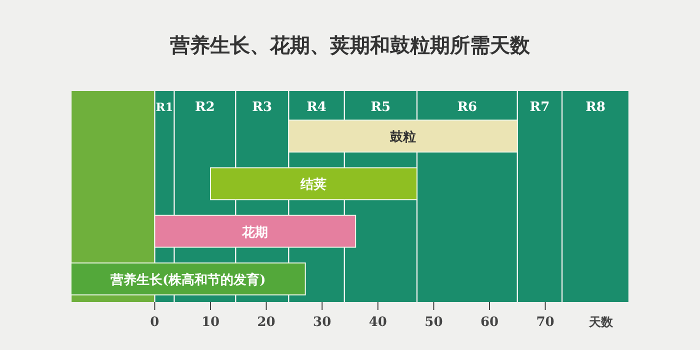  Describe the element at coordinates (380, 107) in the screenshot. I see `band-label: R5` at that location.